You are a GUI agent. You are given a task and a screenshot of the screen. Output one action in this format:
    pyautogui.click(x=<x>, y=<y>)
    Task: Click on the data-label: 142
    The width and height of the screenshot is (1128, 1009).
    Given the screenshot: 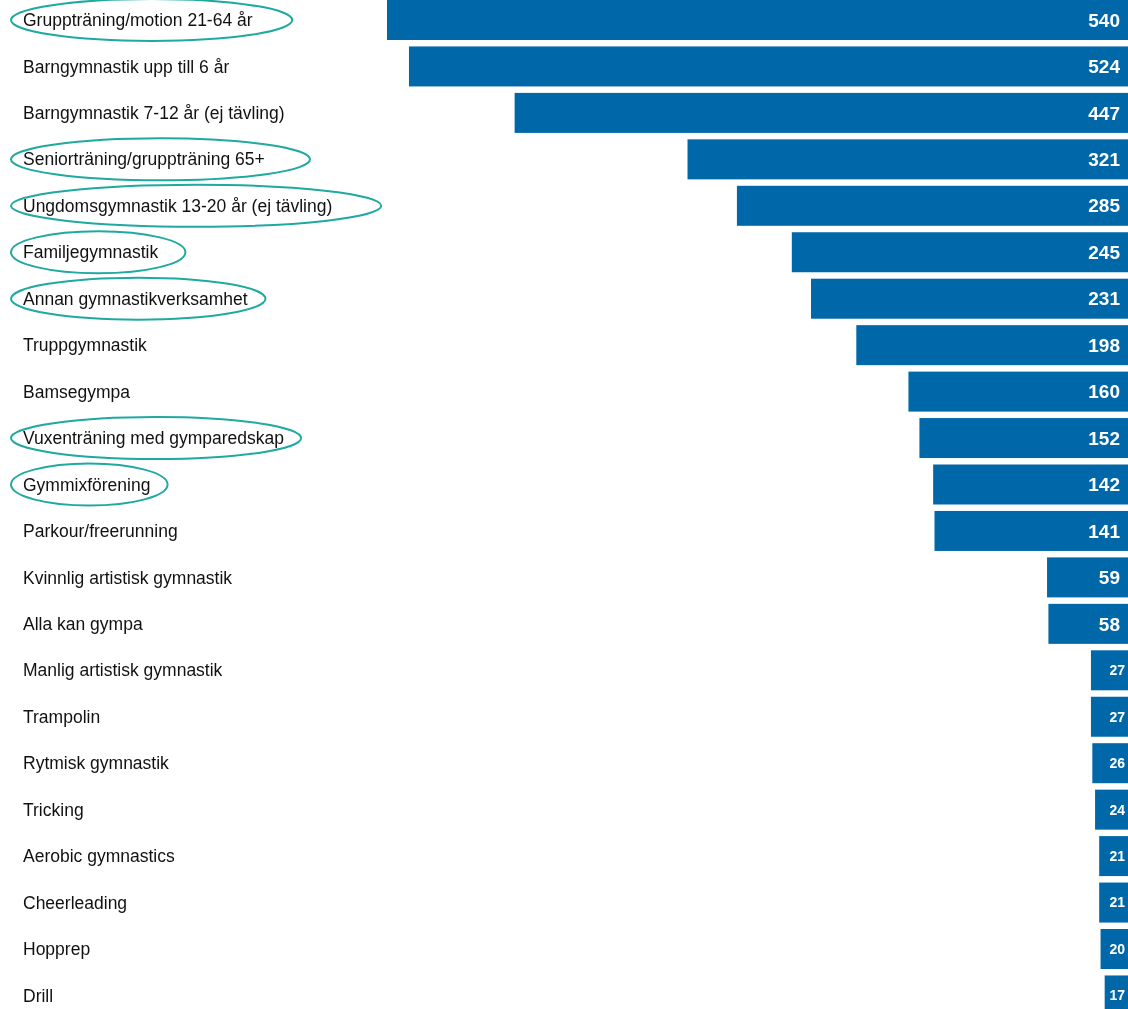 What is the action you would take?
    pyautogui.click(x=1104, y=485)
    